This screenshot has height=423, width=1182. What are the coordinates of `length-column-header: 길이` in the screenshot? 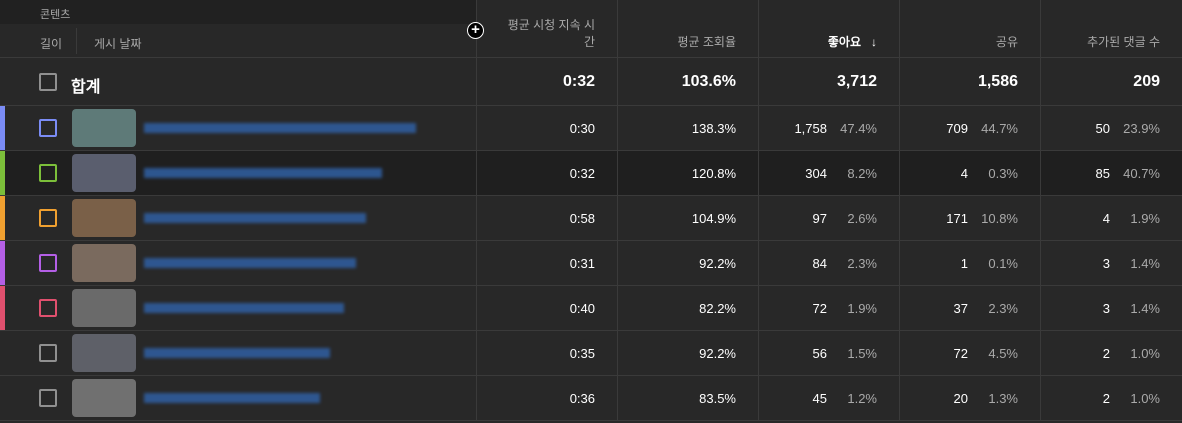 It's located at (51, 44).